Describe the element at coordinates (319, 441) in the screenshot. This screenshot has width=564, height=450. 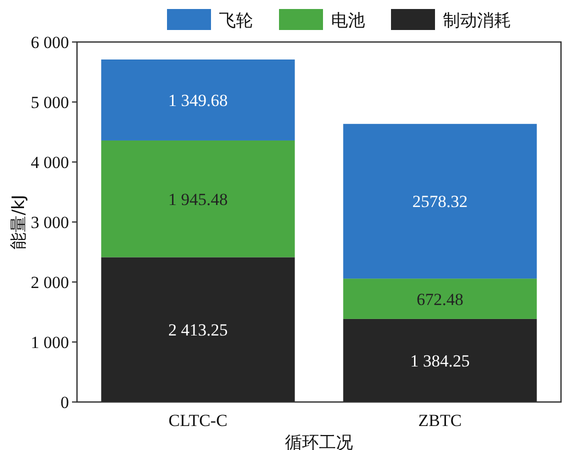
I see `x-axis-title: 循环工况` at that location.